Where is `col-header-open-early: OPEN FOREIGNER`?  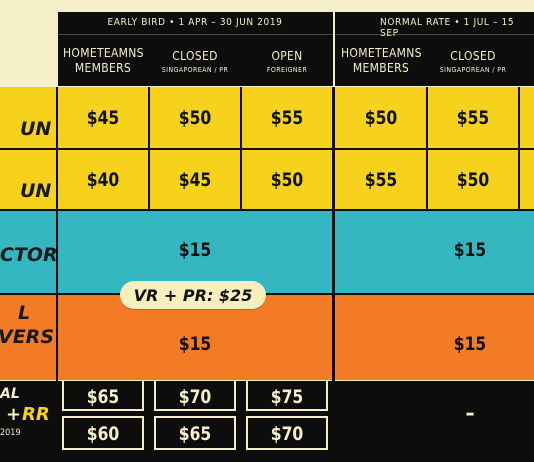 col-header-open-early: OPEN FOREIGNER is located at coordinates (287, 61).